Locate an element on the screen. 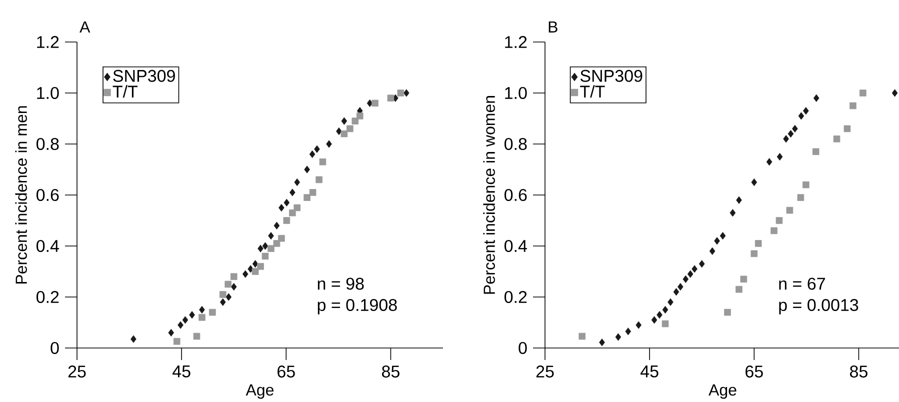 This screenshot has width=899, height=402. y-tick-label: 1.0 is located at coordinates (48, 93).